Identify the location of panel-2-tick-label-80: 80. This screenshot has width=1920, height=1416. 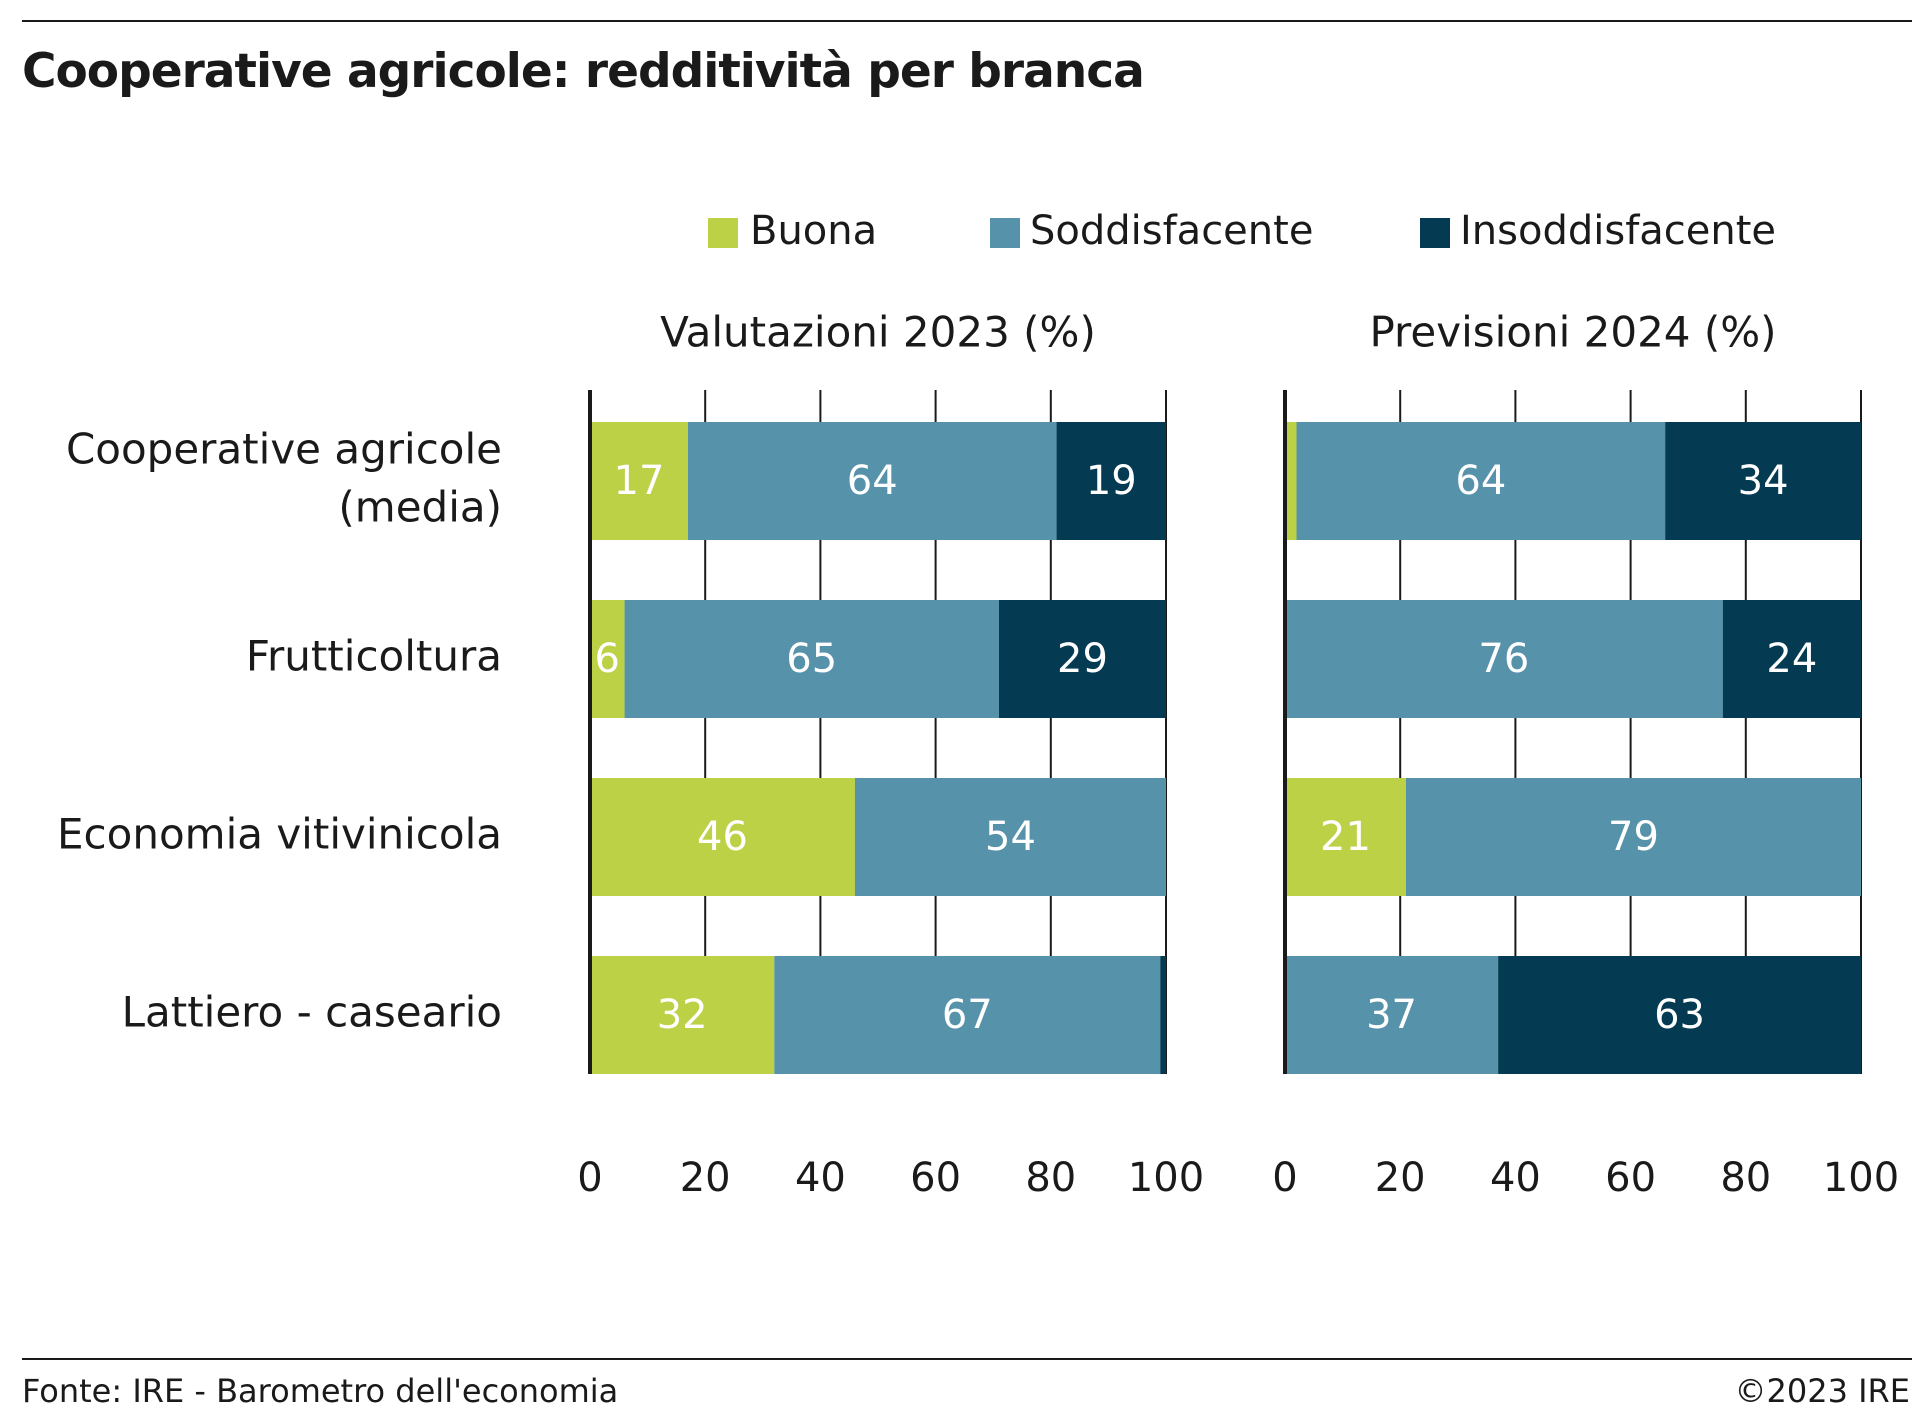
(1745, 1178).